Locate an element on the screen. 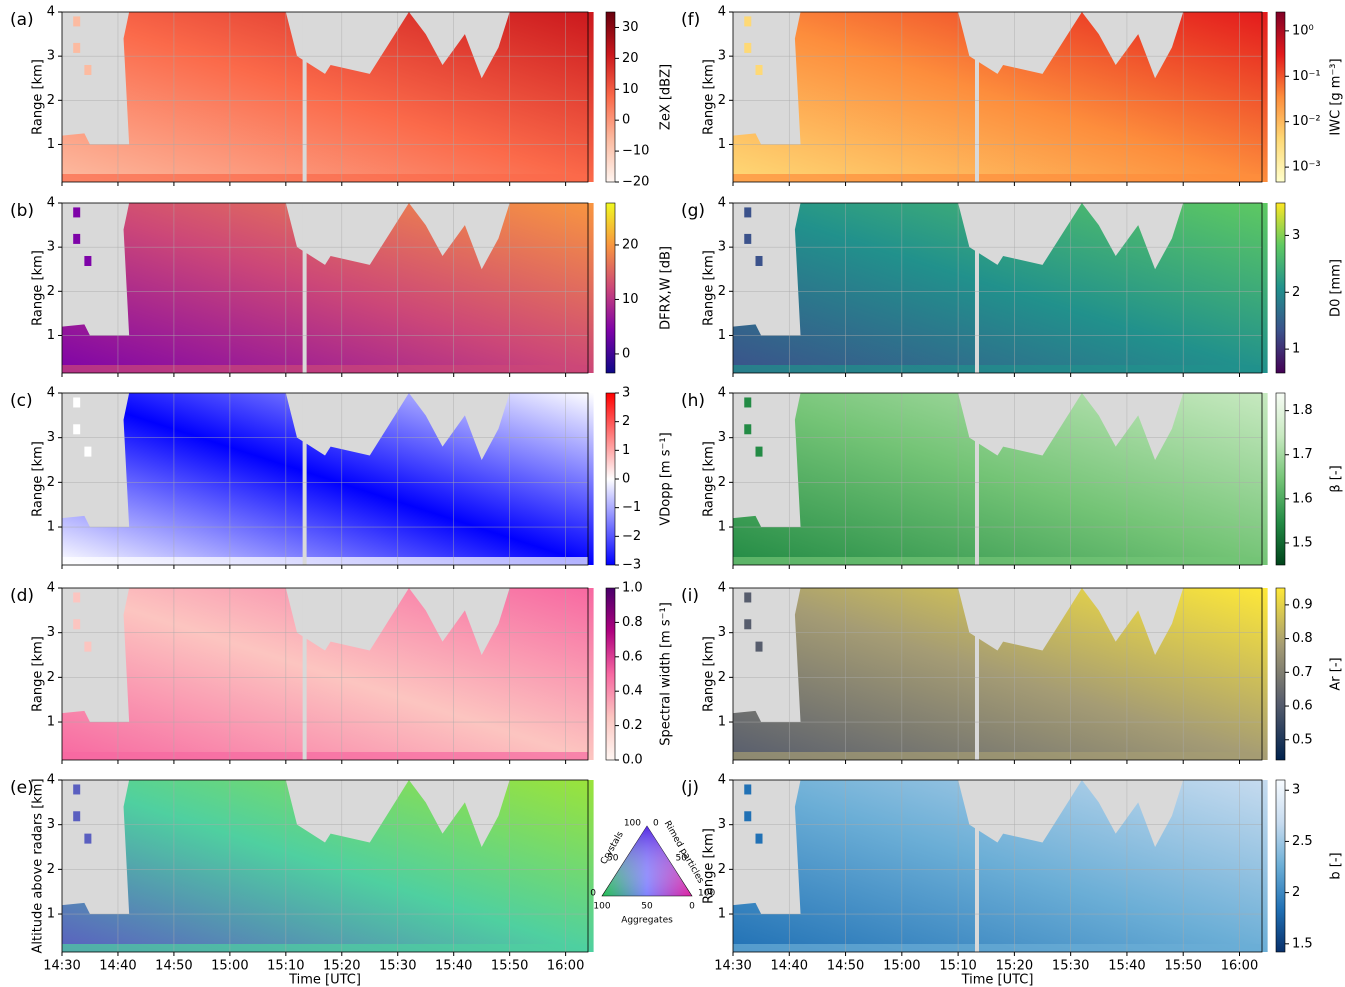 Image resolution: width=1345 pixels, height=987 pixels. colorbar-label: VDopp [m s⁻¹] is located at coordinates (666, 478).